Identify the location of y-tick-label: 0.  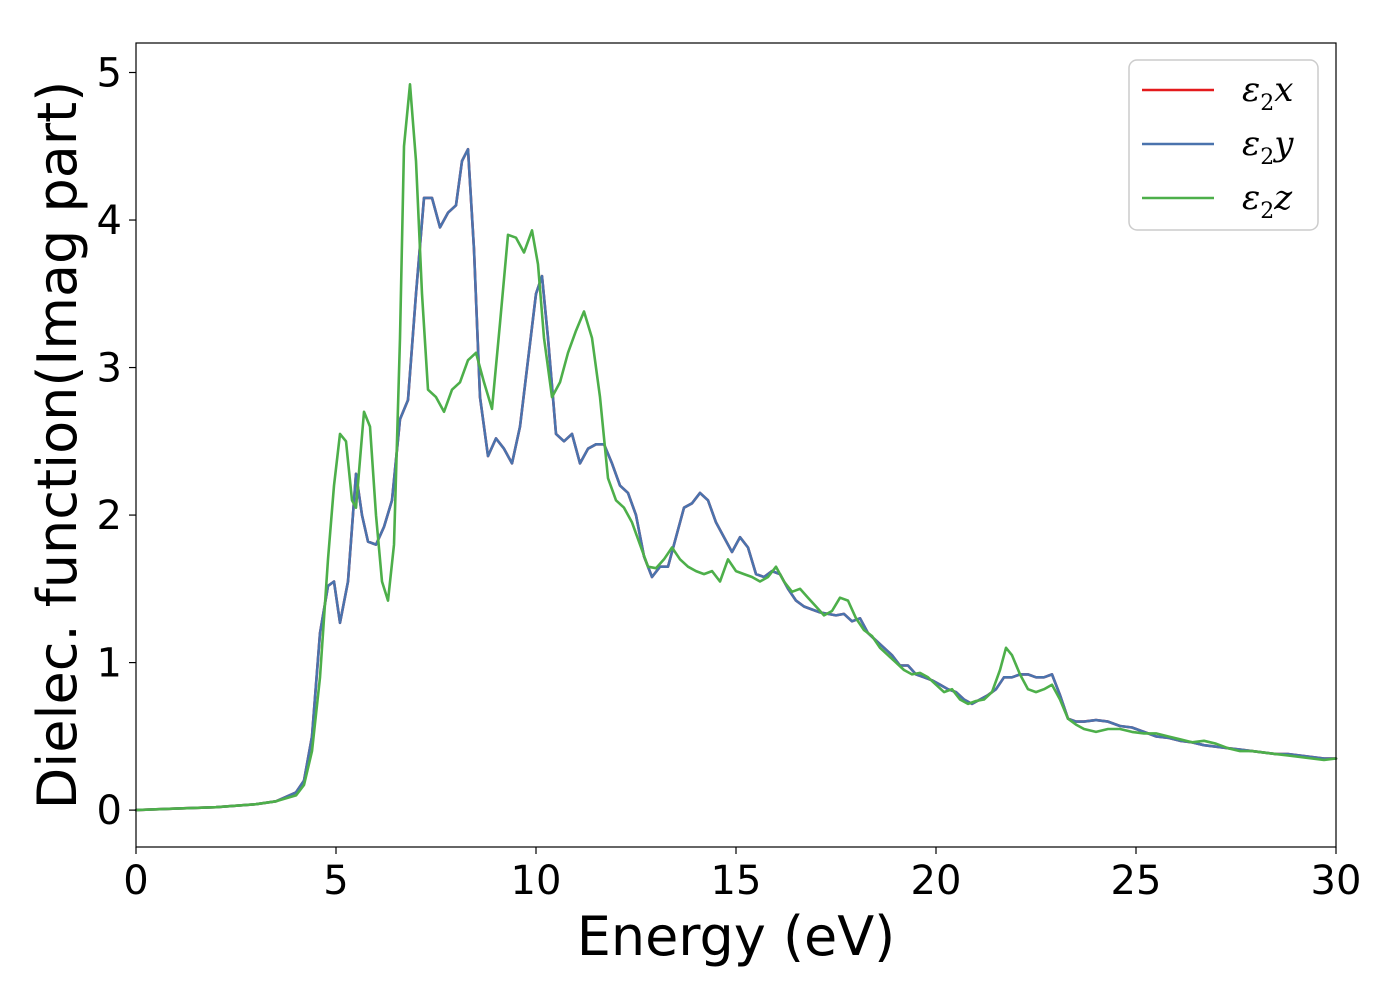
(109, 811).